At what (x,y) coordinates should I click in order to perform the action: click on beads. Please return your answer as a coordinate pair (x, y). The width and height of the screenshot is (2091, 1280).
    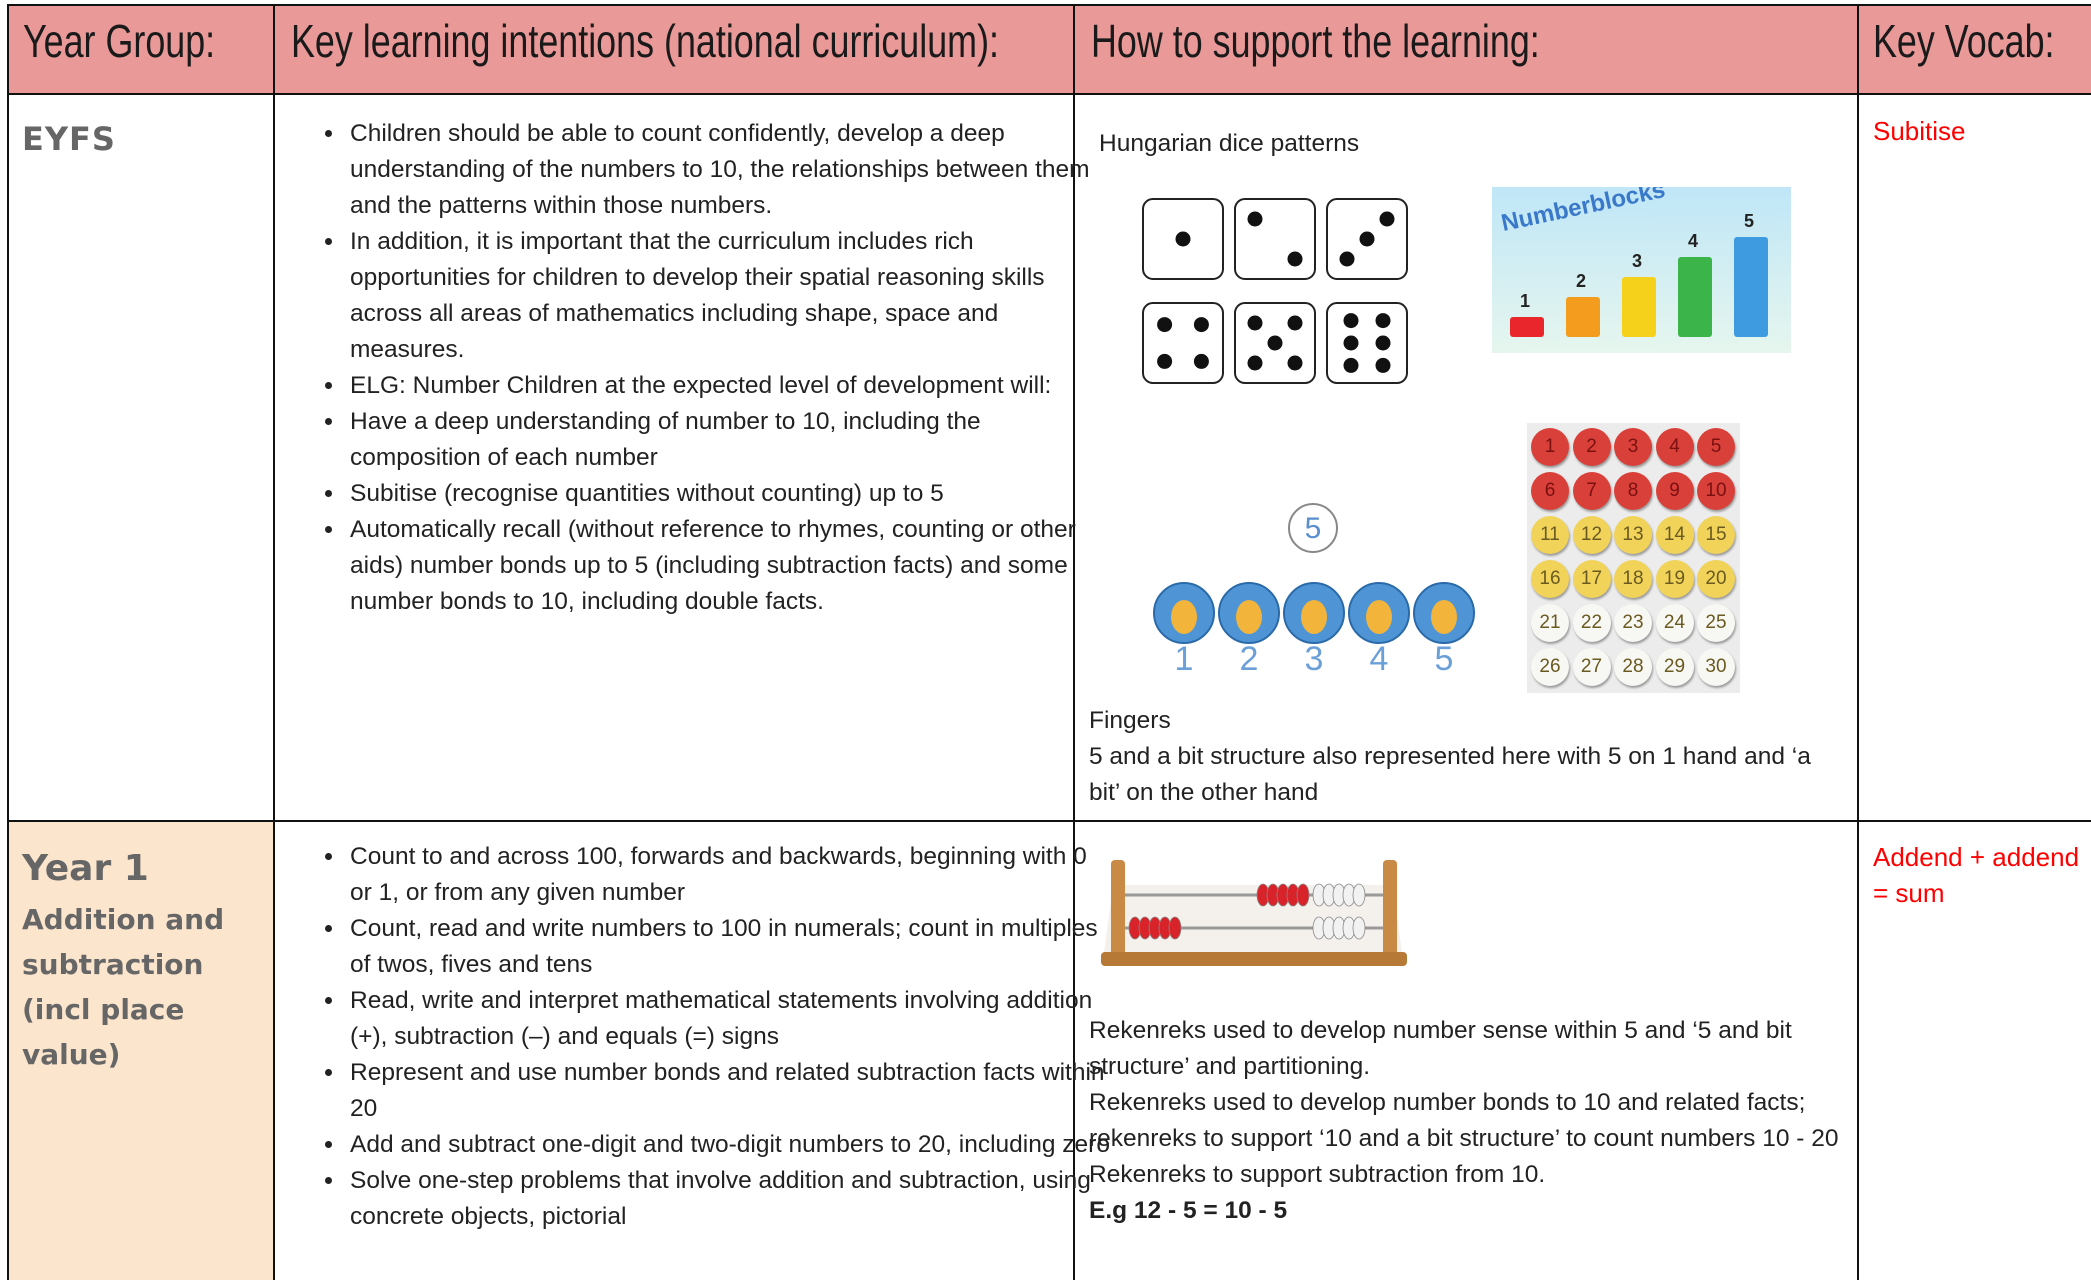
    Looking at the image, I should click on (1247, 911).